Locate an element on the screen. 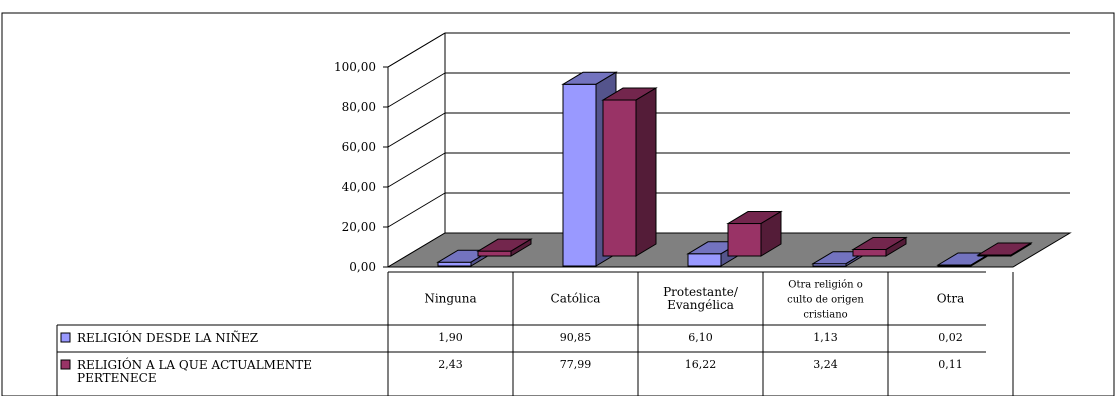  data-value-label: 77,99 is located at coordinates (576, 364).